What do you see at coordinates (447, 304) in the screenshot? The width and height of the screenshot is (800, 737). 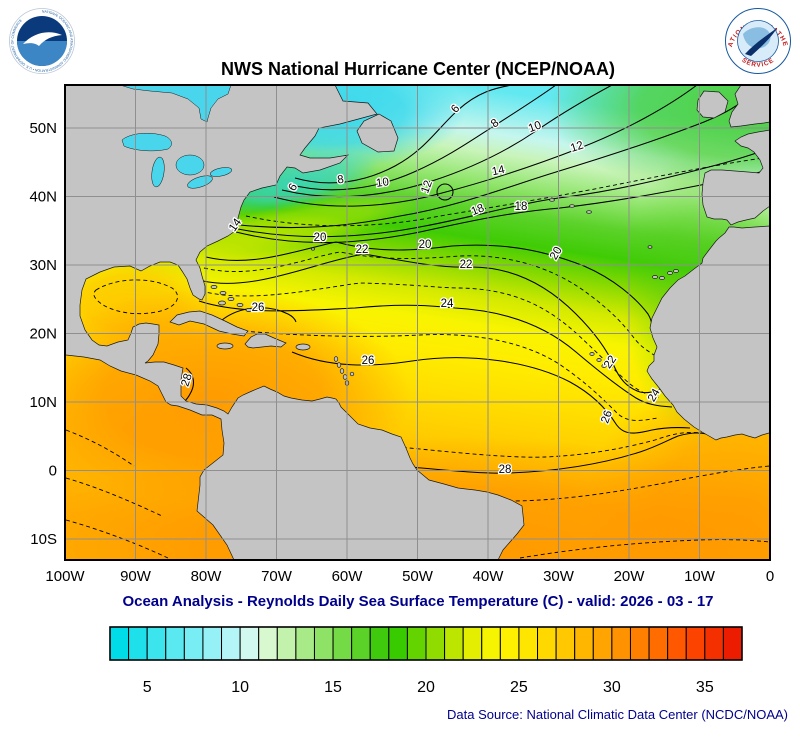 I see `isotherm-label: 24` at bounding box center [447, 304].